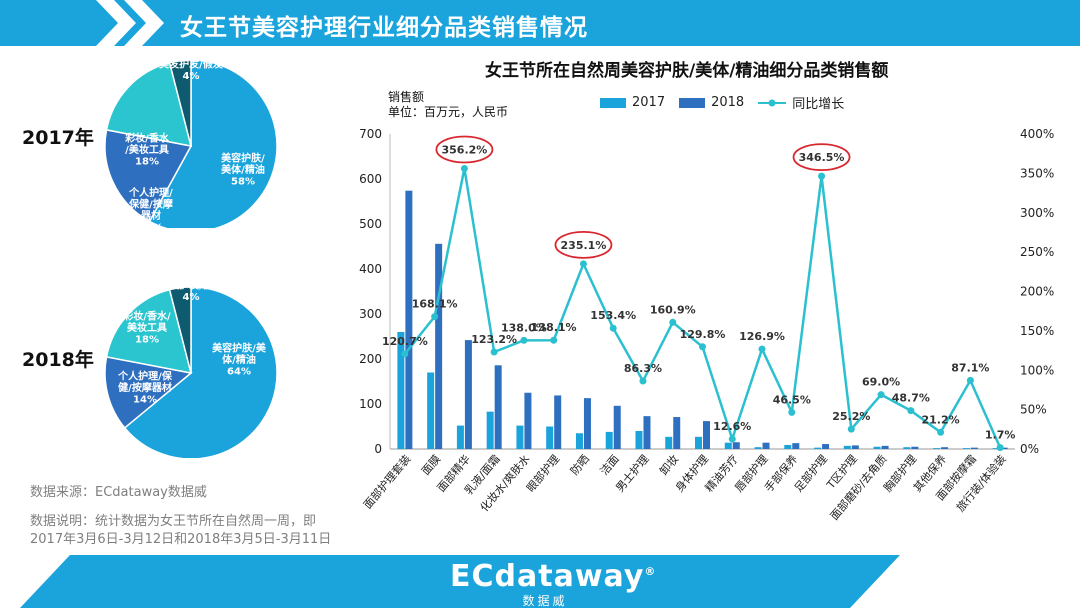 This screenshot has width=1080, height=608. Describe the element at coordinates (147, 149) in the screenshot. I see `pie-slice-label: /美妆工具` at that location.